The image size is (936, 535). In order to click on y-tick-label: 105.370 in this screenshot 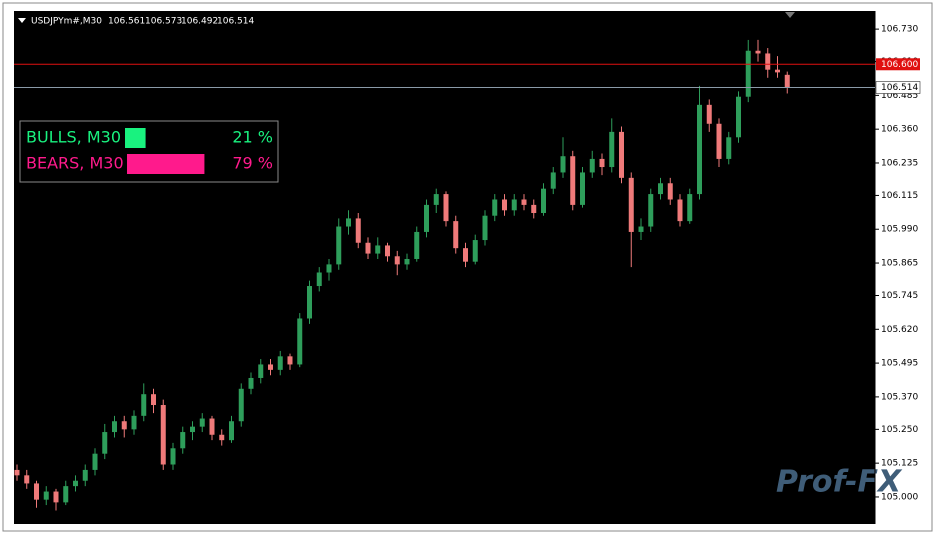, I will do `click(899, 397)`.